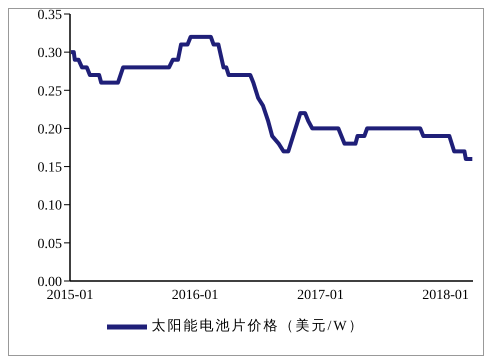 Image resolution: width=492 pixels, height=364 pixels. I want to click on x-tick-label: 2018-01, so click(445, 295).